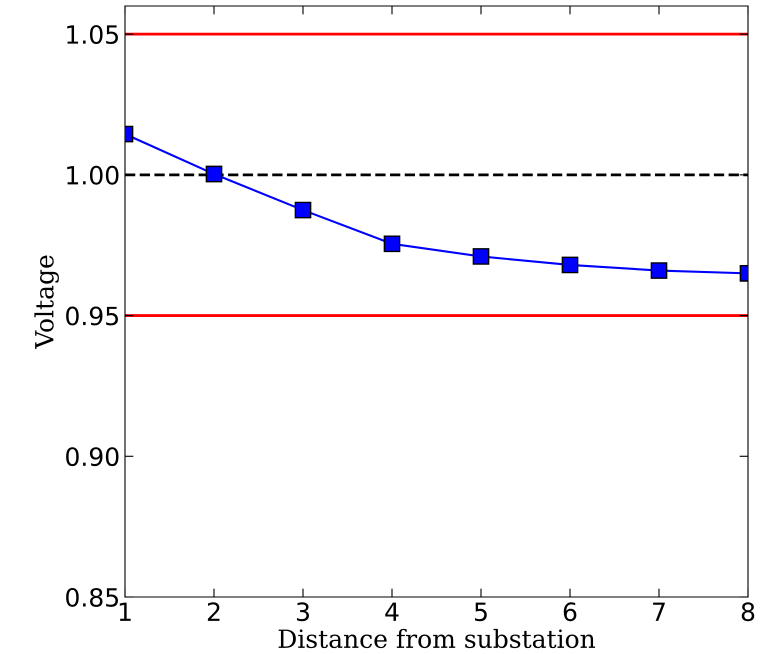  I want to click on y-tick-label: 0.95, so click(92, 316).